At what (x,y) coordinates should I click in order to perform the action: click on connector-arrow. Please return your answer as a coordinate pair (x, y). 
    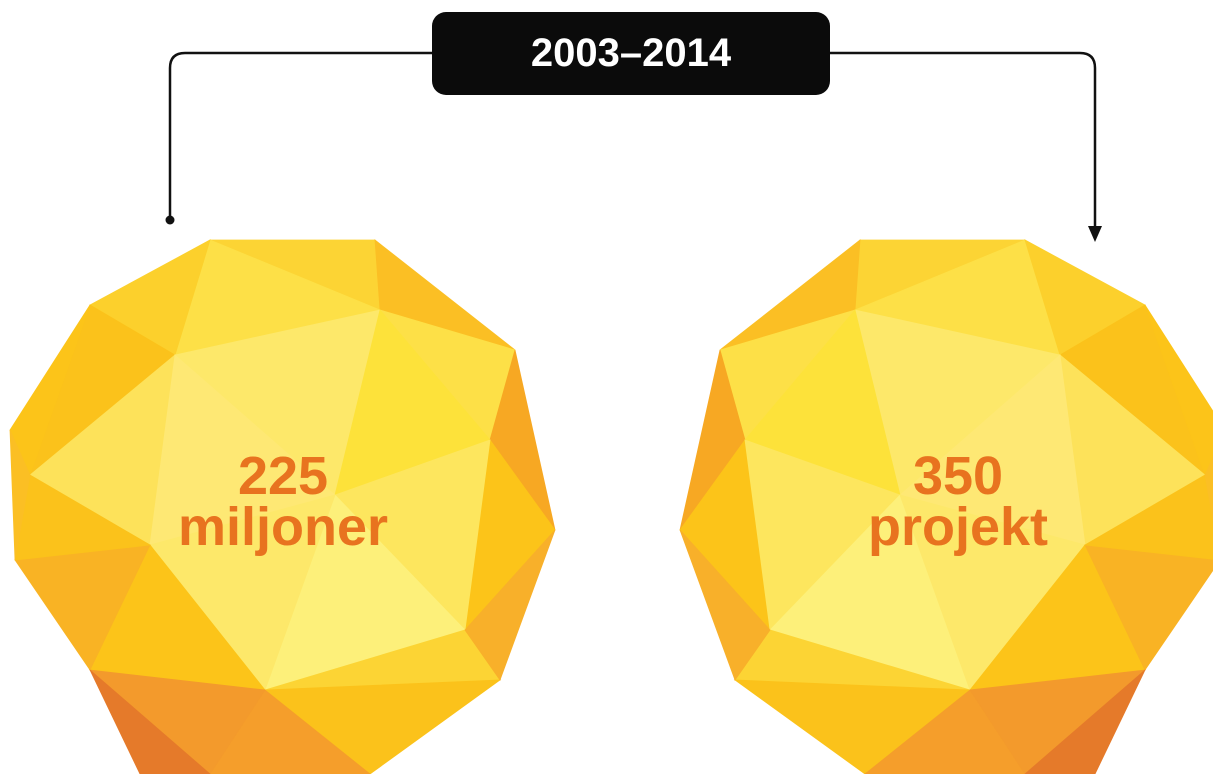
    Looking at the image, I should click on (1095, 234).